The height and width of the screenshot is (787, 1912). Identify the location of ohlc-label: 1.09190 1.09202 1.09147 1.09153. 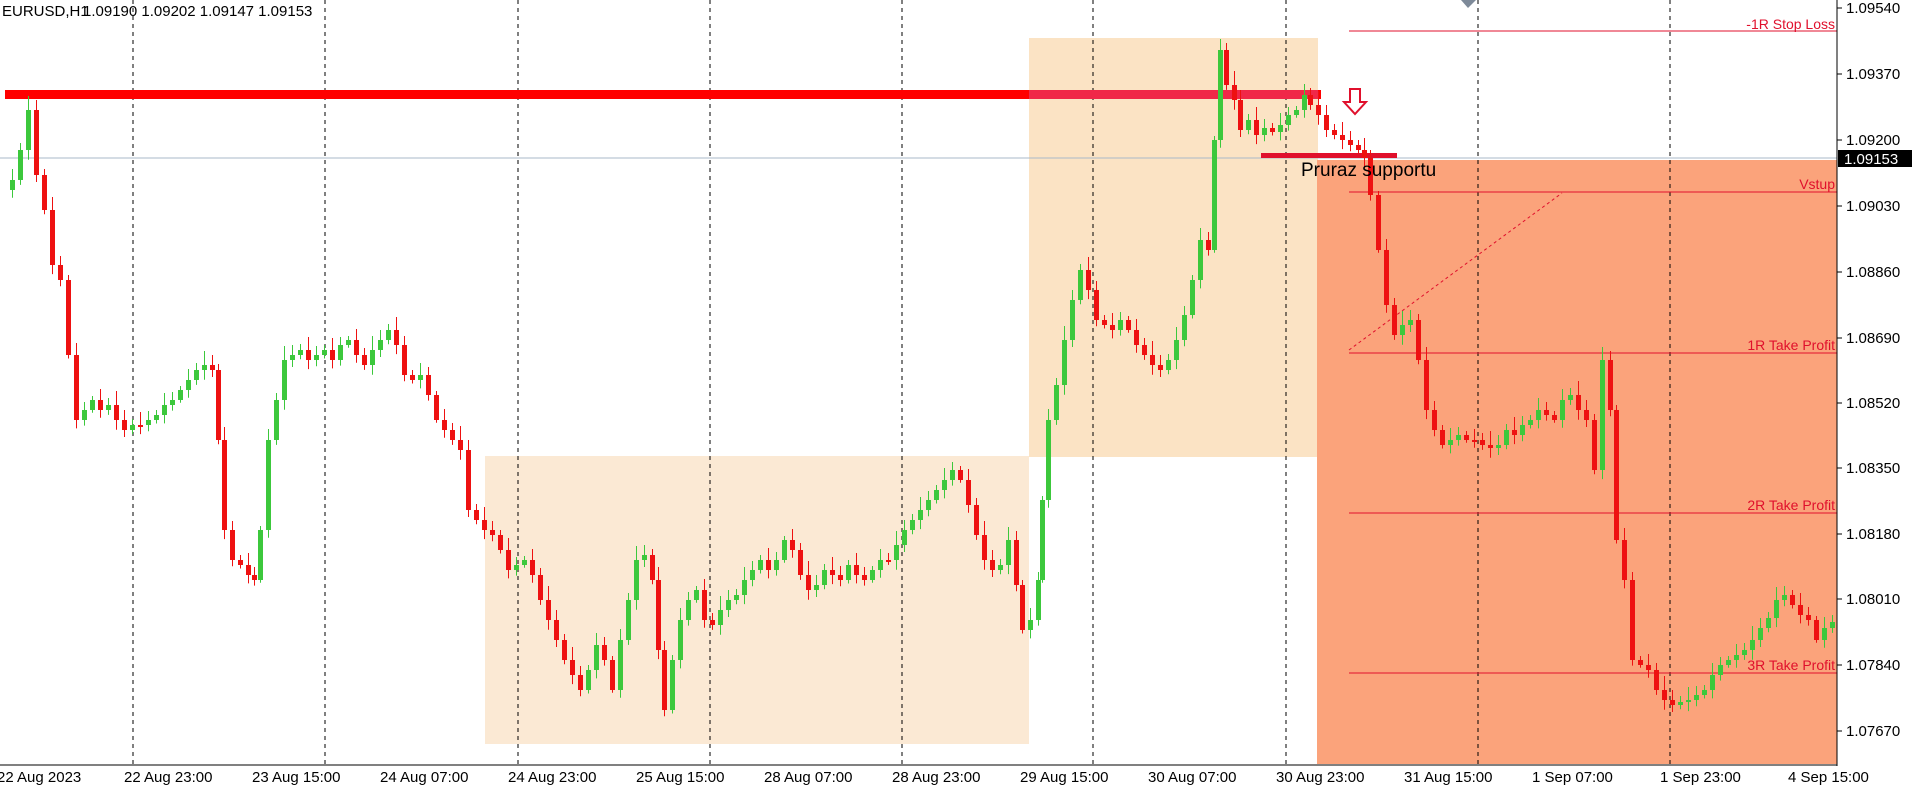
(197, 11).